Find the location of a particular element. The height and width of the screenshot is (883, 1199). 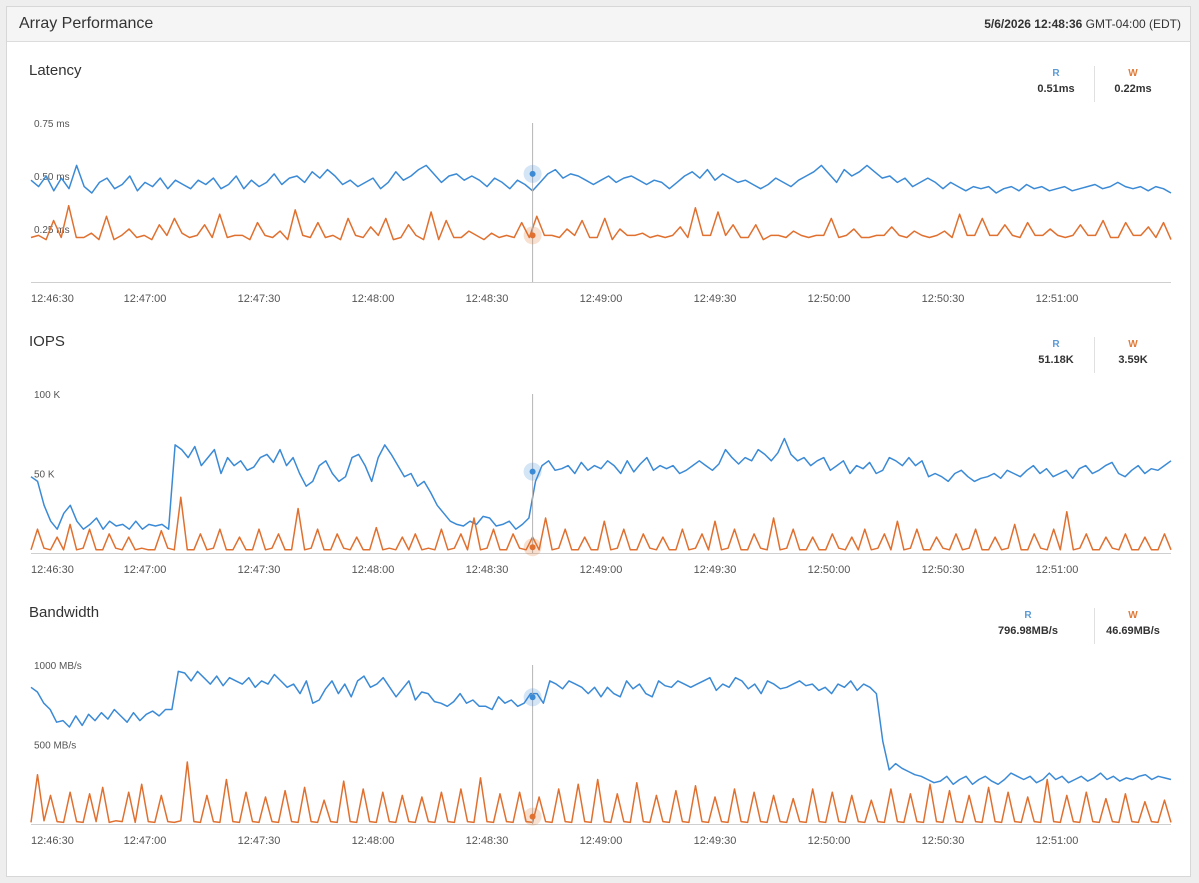

chart-title: Latency is located at coordinates (55, 70).